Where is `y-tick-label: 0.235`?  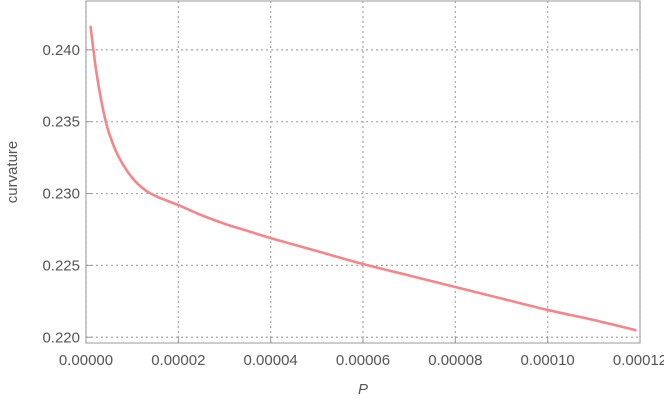 y-tick-label: 0.235 is located at coordinates (61, 122).